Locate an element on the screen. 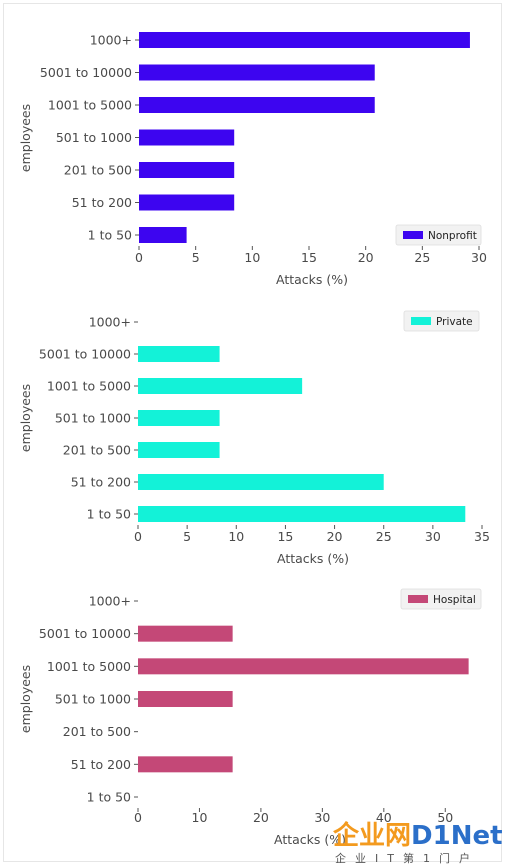 This screenshot has width=507, height=867. legend-label: Hospital is located at coordinates (454, 600).